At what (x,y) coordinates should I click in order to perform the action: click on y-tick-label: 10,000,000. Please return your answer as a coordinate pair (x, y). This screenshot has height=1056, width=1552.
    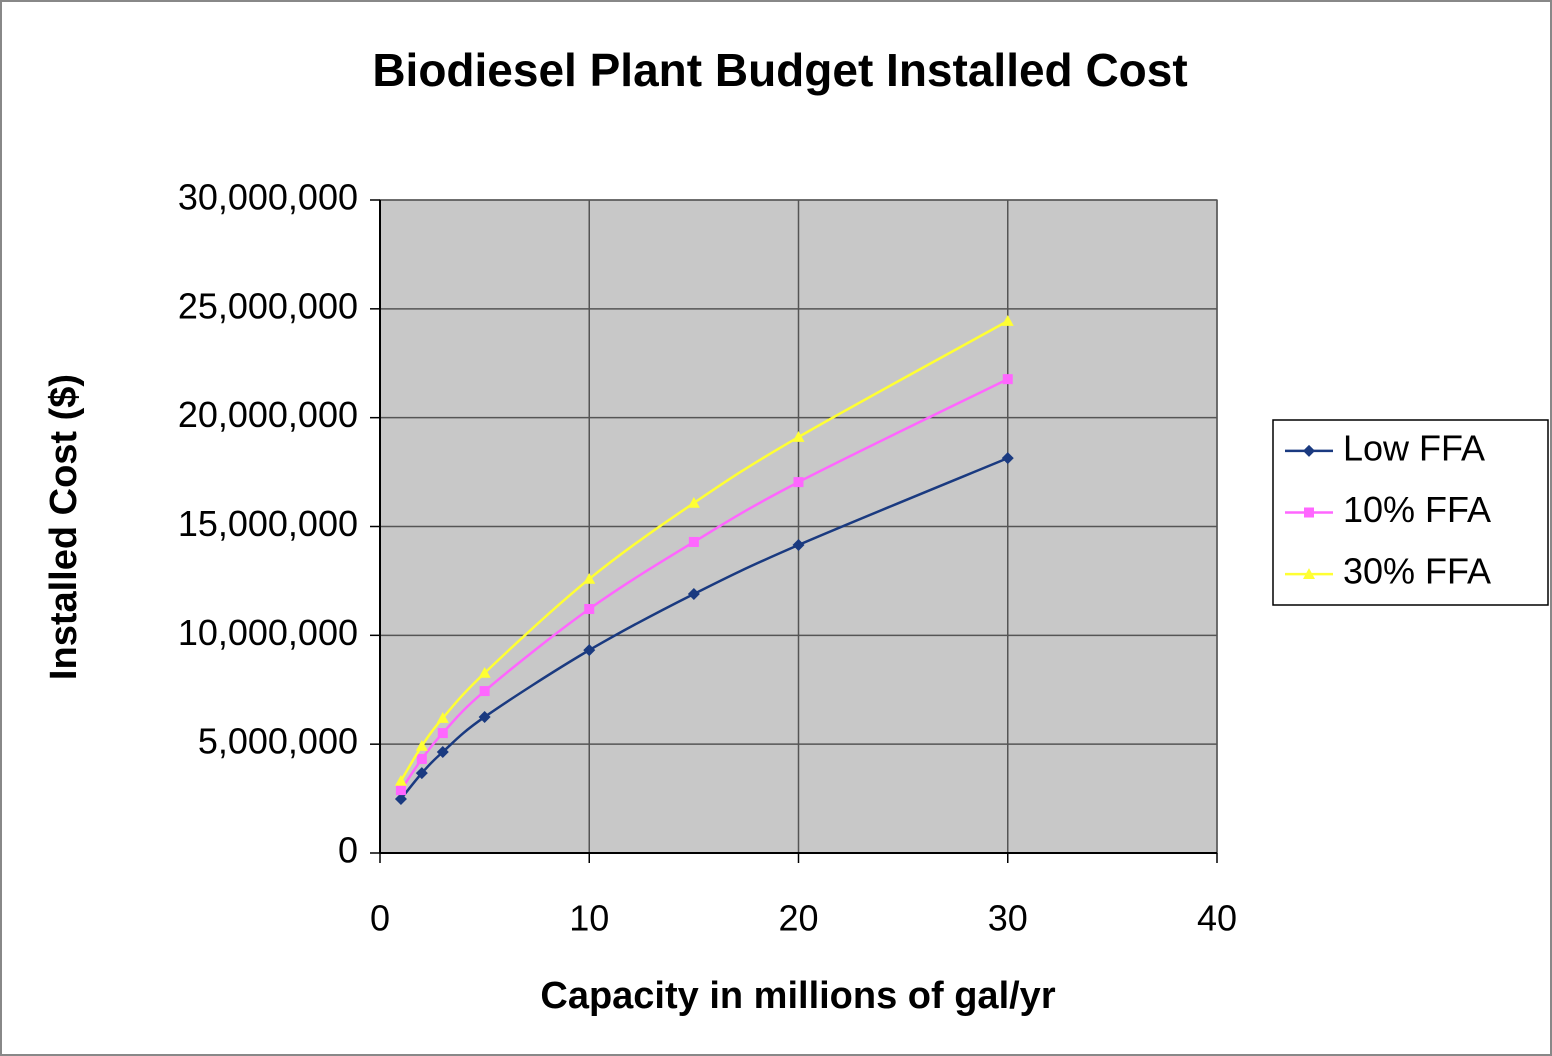
    Looking at the image, I should click on (268, 632).